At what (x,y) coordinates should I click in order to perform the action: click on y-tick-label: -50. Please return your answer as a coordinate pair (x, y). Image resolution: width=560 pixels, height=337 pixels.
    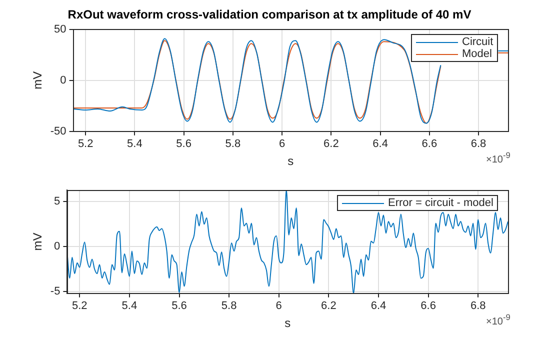
    Looking at the image, I should click on (58, 131).